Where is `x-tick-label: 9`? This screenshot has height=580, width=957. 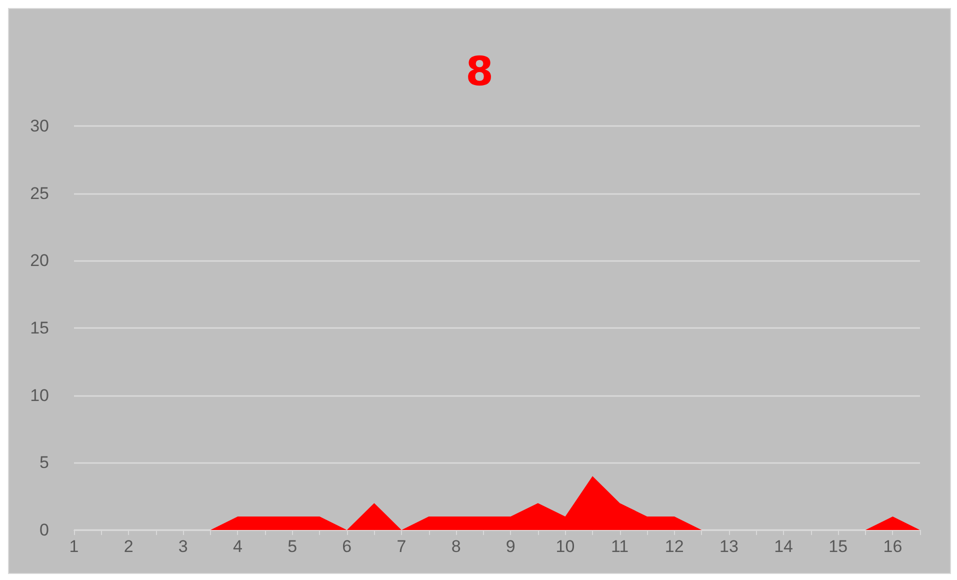
x-tick-label: 9 is located at coordinates (511, 546).